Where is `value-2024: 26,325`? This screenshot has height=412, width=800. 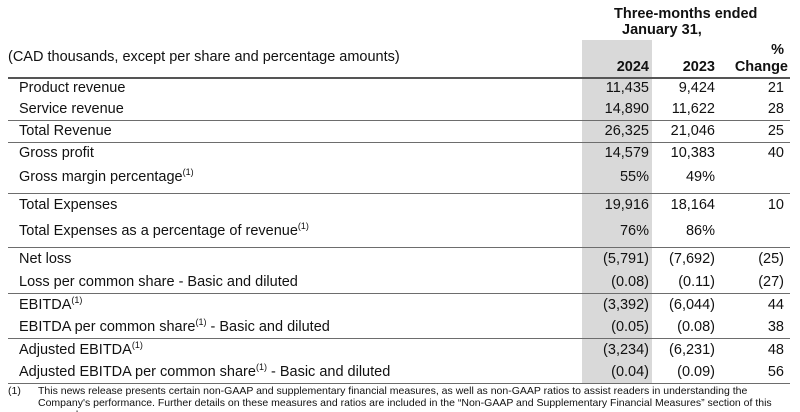 value-2024: 26,325 is located at coordinates (626, 131).